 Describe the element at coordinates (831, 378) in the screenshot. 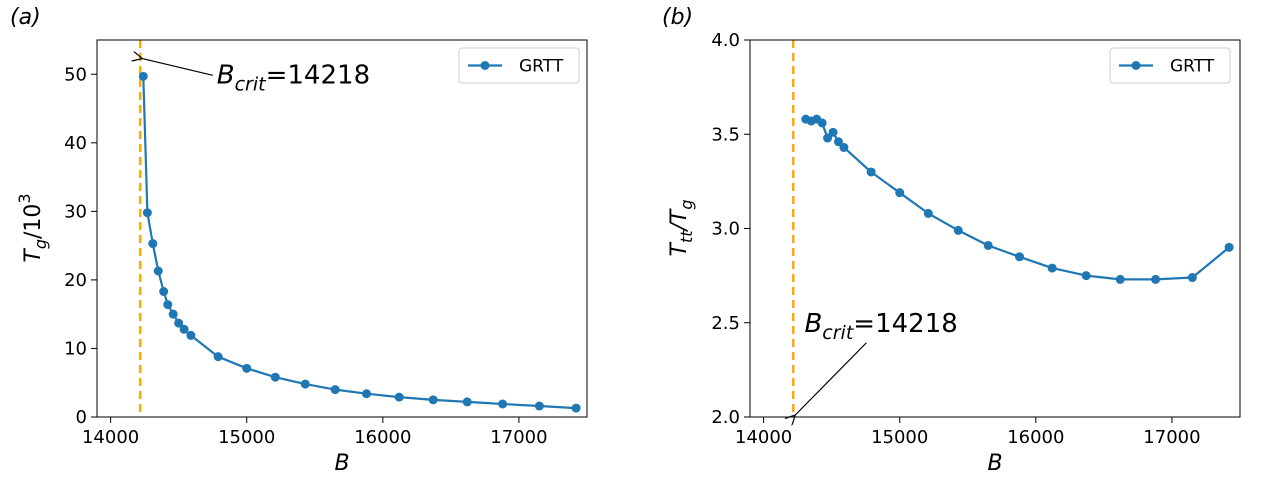

I see `panel-b-annotation-arrow` at that location.